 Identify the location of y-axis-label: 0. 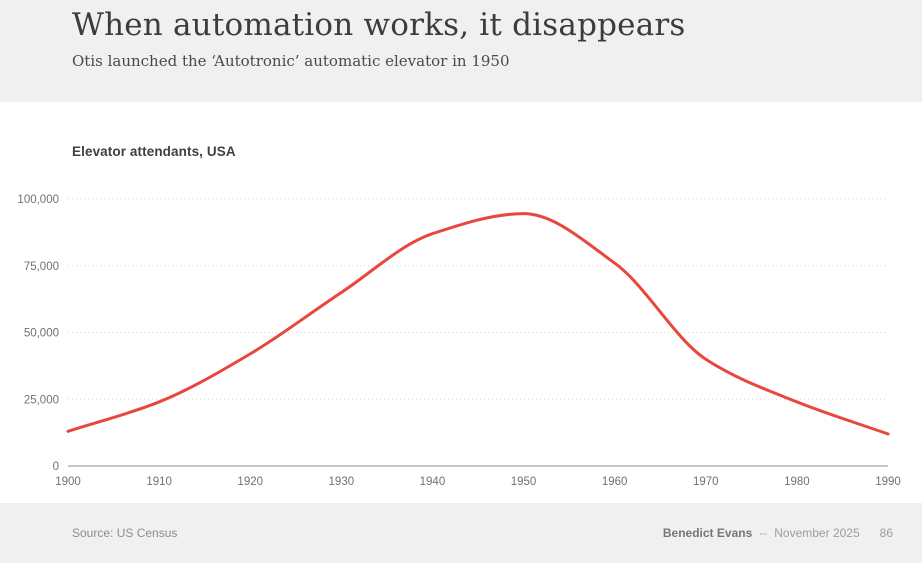
(56, 467).